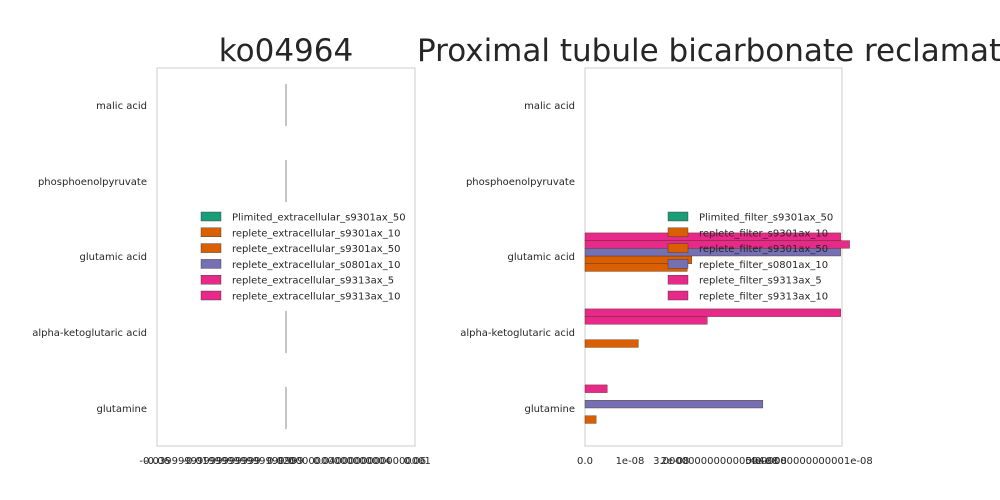 Image resolution: width=1000 pixels, height=500 pixels. I want to click on legend-label: replete_filter_s9313ax_5, so click(760, 281).